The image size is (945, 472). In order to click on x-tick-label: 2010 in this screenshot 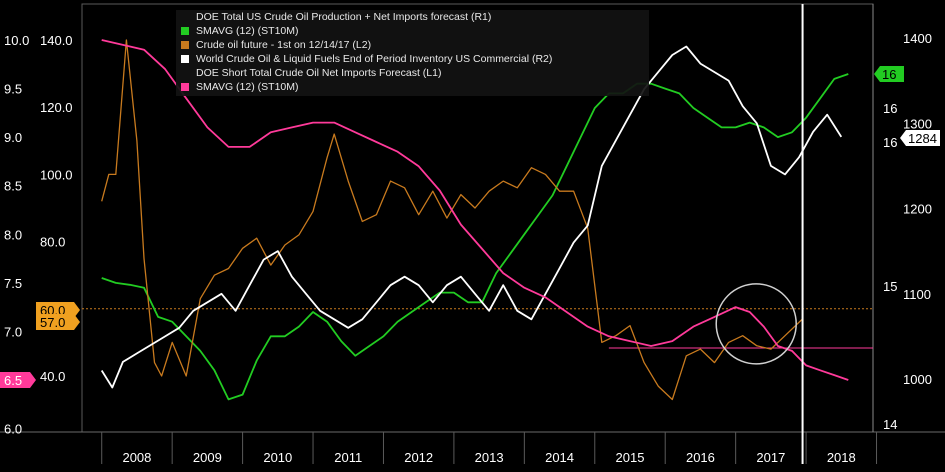, I will do `click(277, 457)`.